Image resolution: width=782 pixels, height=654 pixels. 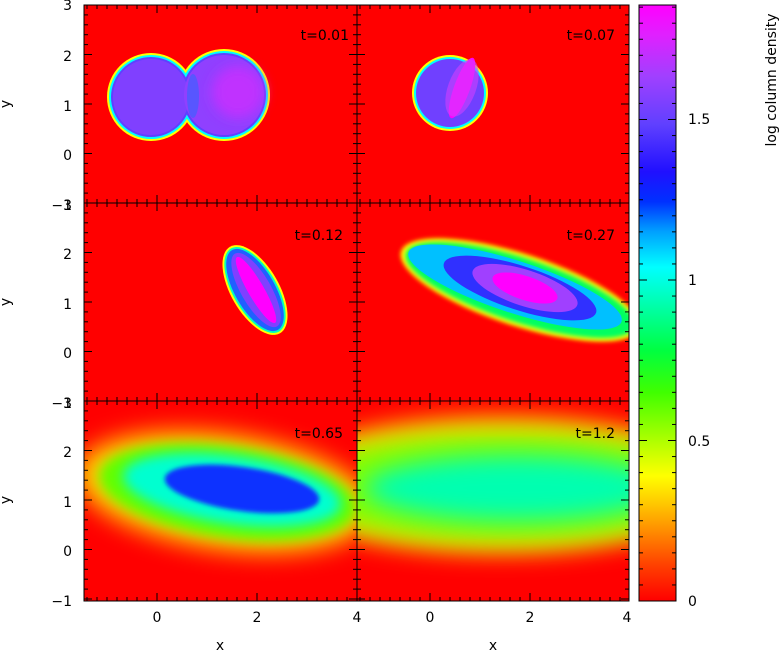 I want to click on y-tick-labels: 3 2 1 0 −1 3 2 1 0 −1 3 2 1 0 −1, so click(x=61, y=305).